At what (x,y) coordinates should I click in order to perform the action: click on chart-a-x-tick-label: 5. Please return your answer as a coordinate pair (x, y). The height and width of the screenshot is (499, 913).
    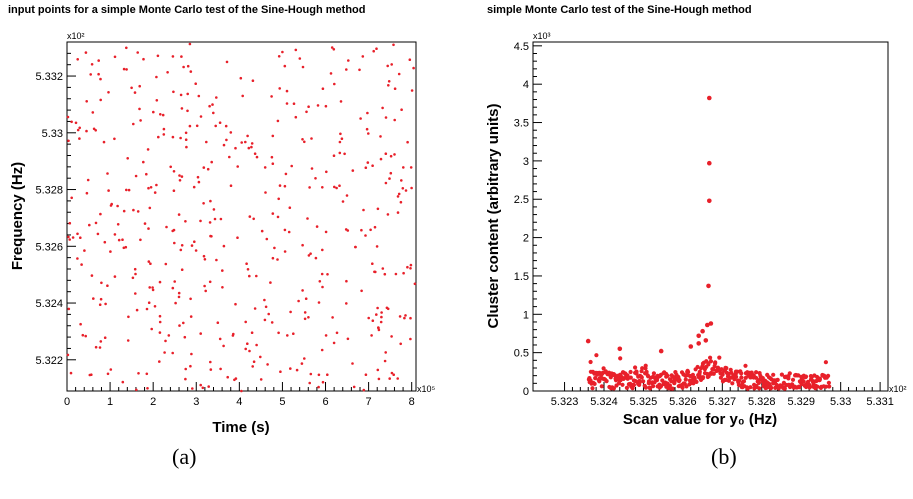
    Looking at the image, I should click on (282, 402).